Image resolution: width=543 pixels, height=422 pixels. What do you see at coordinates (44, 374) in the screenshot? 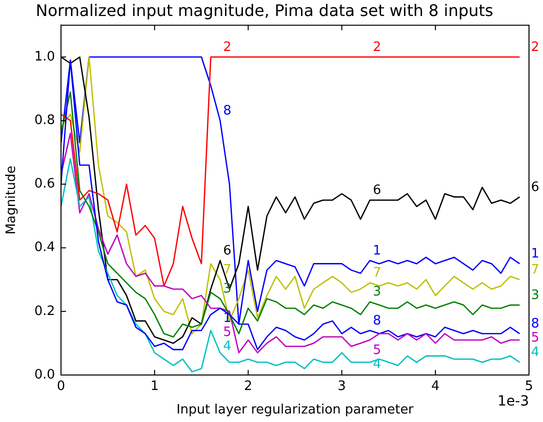
I see `y-tick-label: 0.0` at bounding box center [44, 374].